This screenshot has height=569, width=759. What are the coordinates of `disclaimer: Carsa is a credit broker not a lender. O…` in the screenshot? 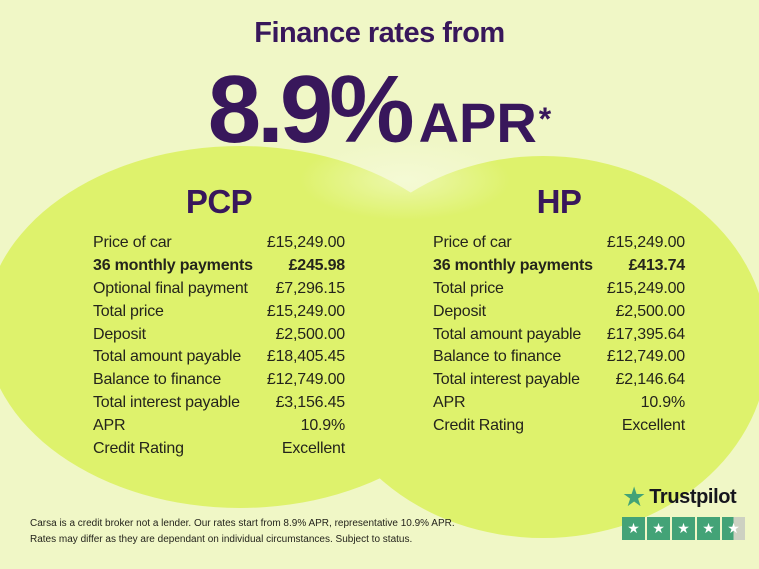 It's located at (242, 531).